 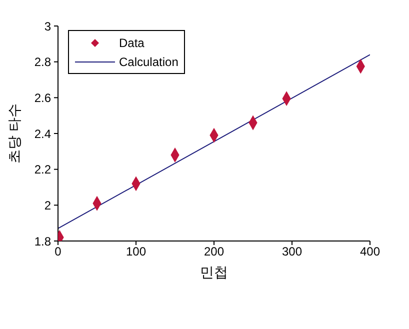 I want to click on x-tick-label: 400, so click(x=370, y=251).